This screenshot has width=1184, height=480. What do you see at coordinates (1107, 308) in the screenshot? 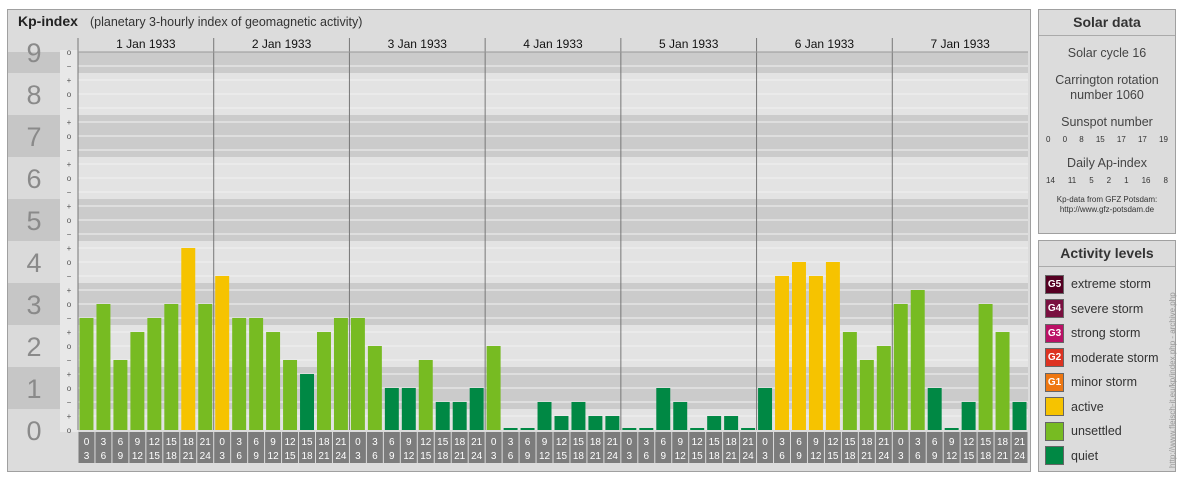
I see `legend-label: severe storm` at bounding box center [1107, 308].